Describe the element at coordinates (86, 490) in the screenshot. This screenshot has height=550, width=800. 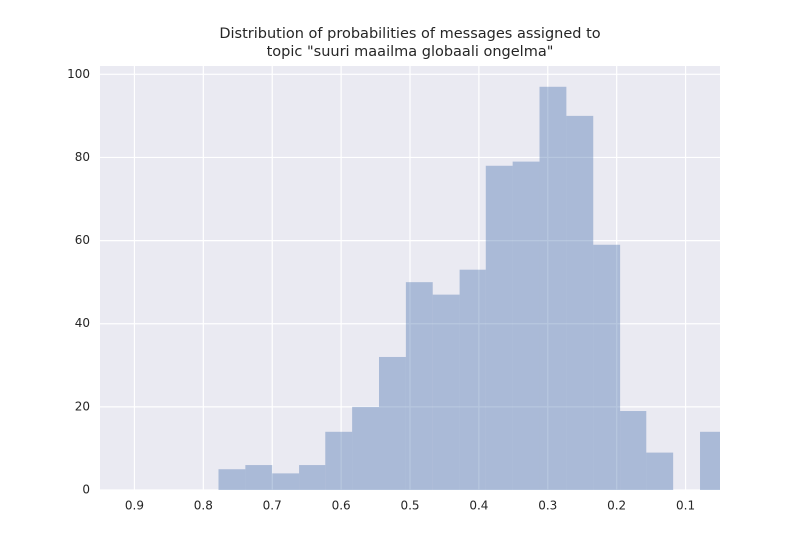
I see `y-tick-label: 0` at that location.